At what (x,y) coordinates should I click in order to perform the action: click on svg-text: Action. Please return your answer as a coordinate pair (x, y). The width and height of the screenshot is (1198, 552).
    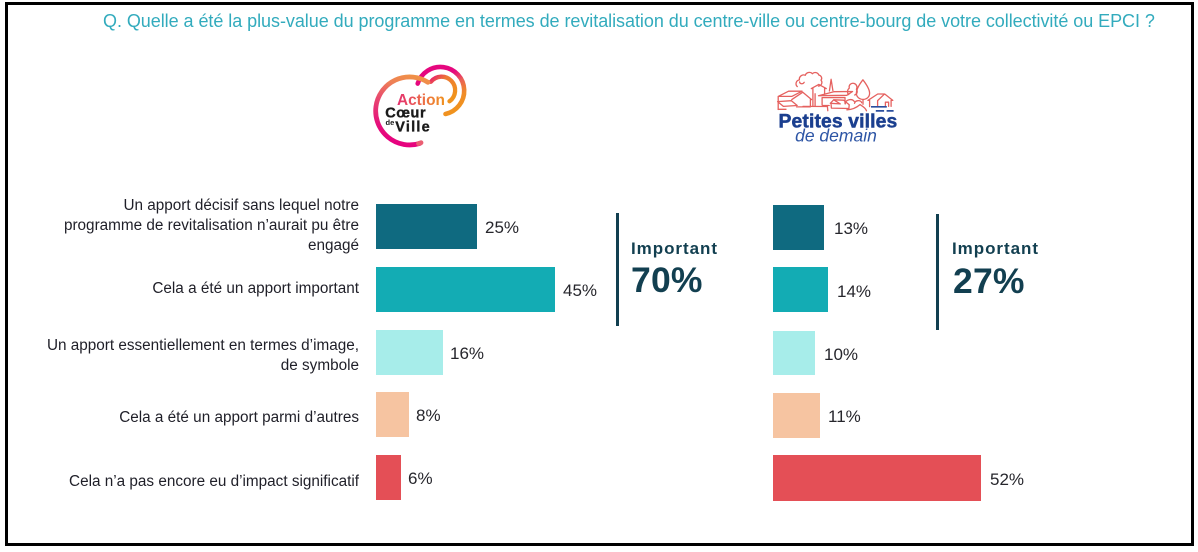
    Looking at the image, I should click on (421, 100).